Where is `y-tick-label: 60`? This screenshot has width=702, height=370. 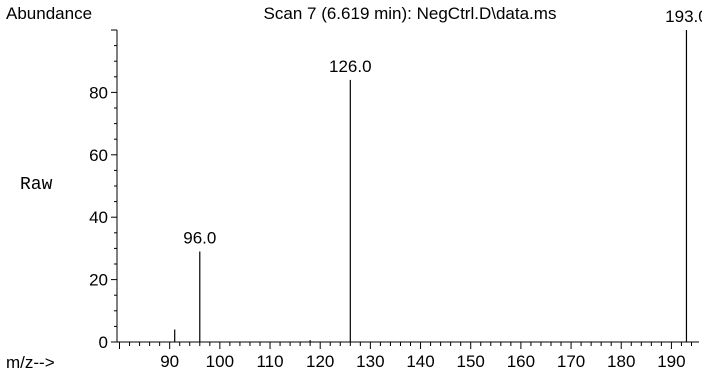
y-tick-label: 60 is located at coordinates (98, 155).